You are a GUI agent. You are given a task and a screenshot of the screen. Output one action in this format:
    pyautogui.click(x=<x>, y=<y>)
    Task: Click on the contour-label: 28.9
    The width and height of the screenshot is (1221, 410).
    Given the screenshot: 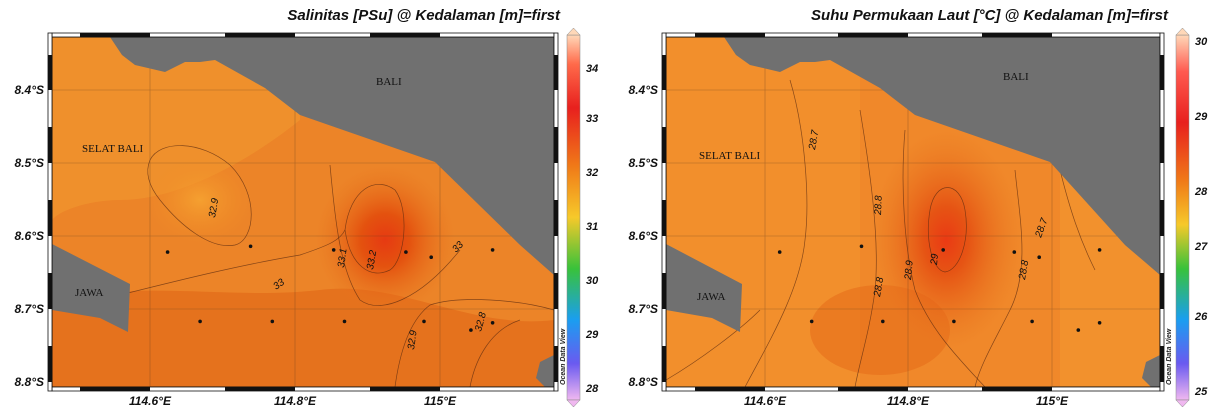 What is the action you would take?
    pyautogui.click(x=909, y=270)
    